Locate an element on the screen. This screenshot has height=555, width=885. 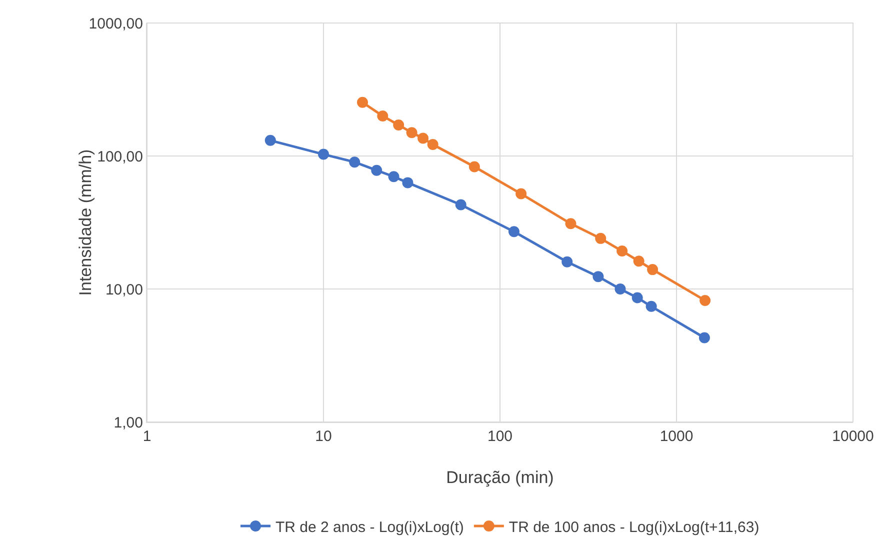
y-tick-label: 100,00 is located at coordinates (120, 157).